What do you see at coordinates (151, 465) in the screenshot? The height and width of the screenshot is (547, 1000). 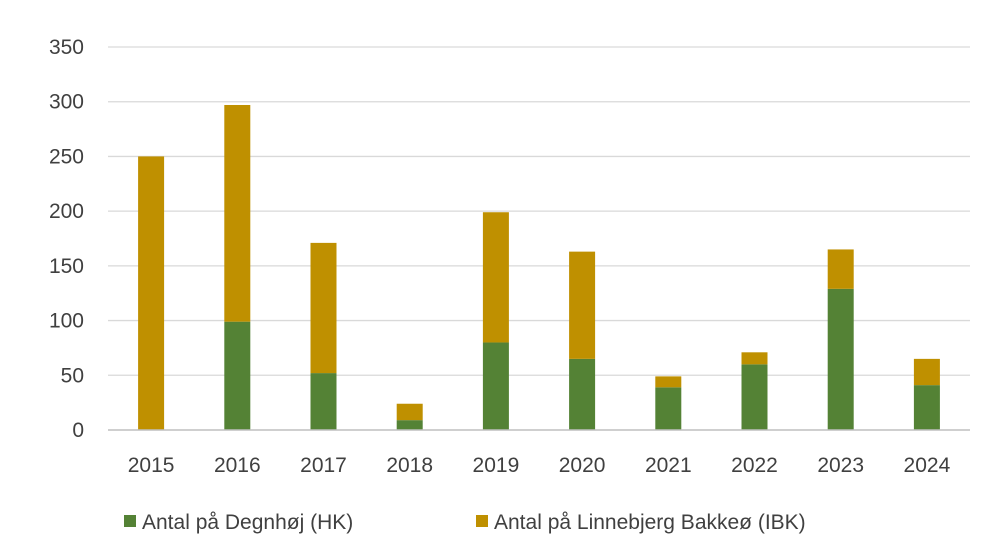 I see `x-tick-label-2015: 2015` at bounding box center [151, 465].